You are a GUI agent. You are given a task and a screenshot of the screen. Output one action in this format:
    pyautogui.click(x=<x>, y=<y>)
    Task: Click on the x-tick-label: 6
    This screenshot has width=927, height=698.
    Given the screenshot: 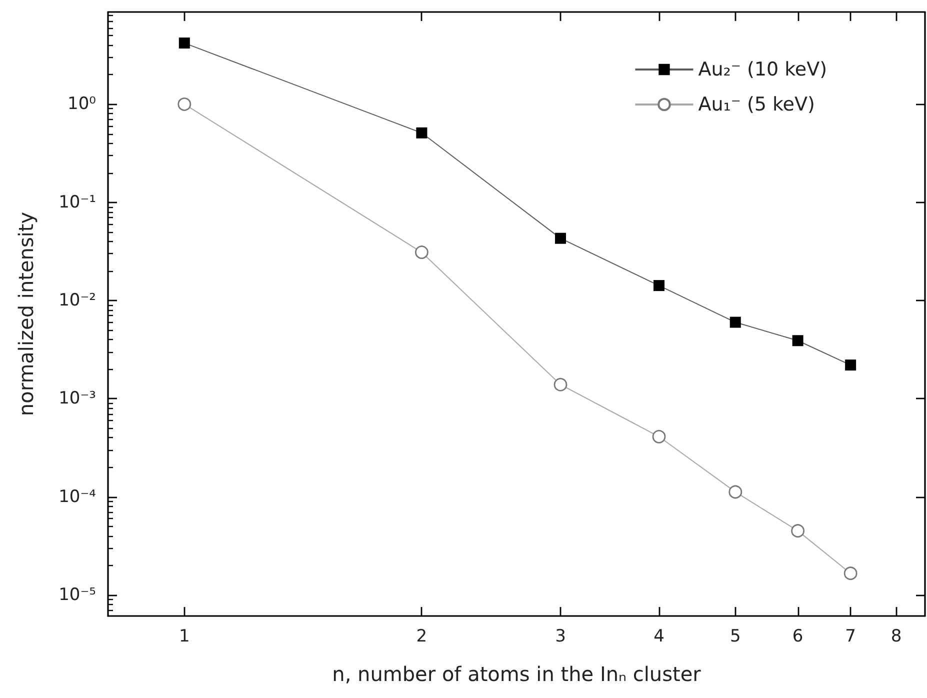 What is the action you would take?
    pyautogui.click(x=798, y=636)
    